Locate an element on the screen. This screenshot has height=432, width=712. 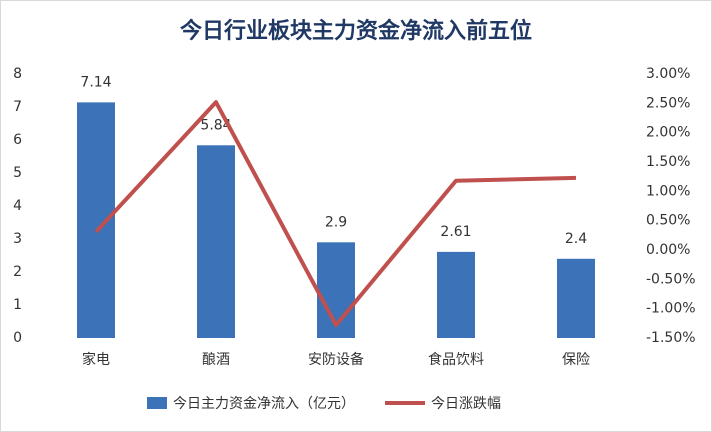
y-tick-label: 7 is located at coordinates (17, 107).